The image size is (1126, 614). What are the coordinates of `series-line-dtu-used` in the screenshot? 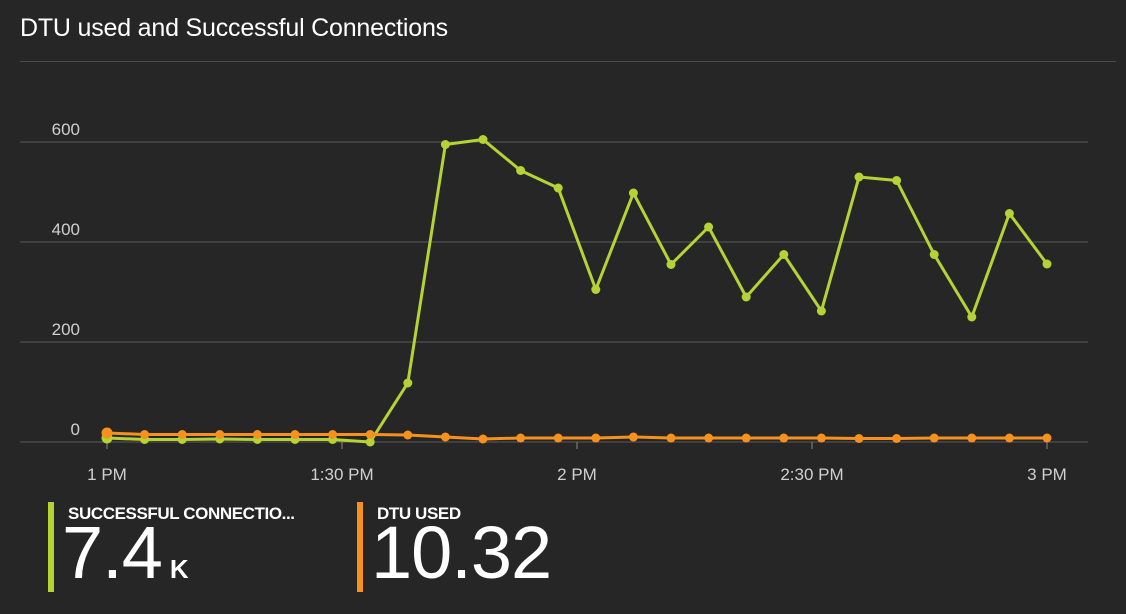 It's located at (577, 436).